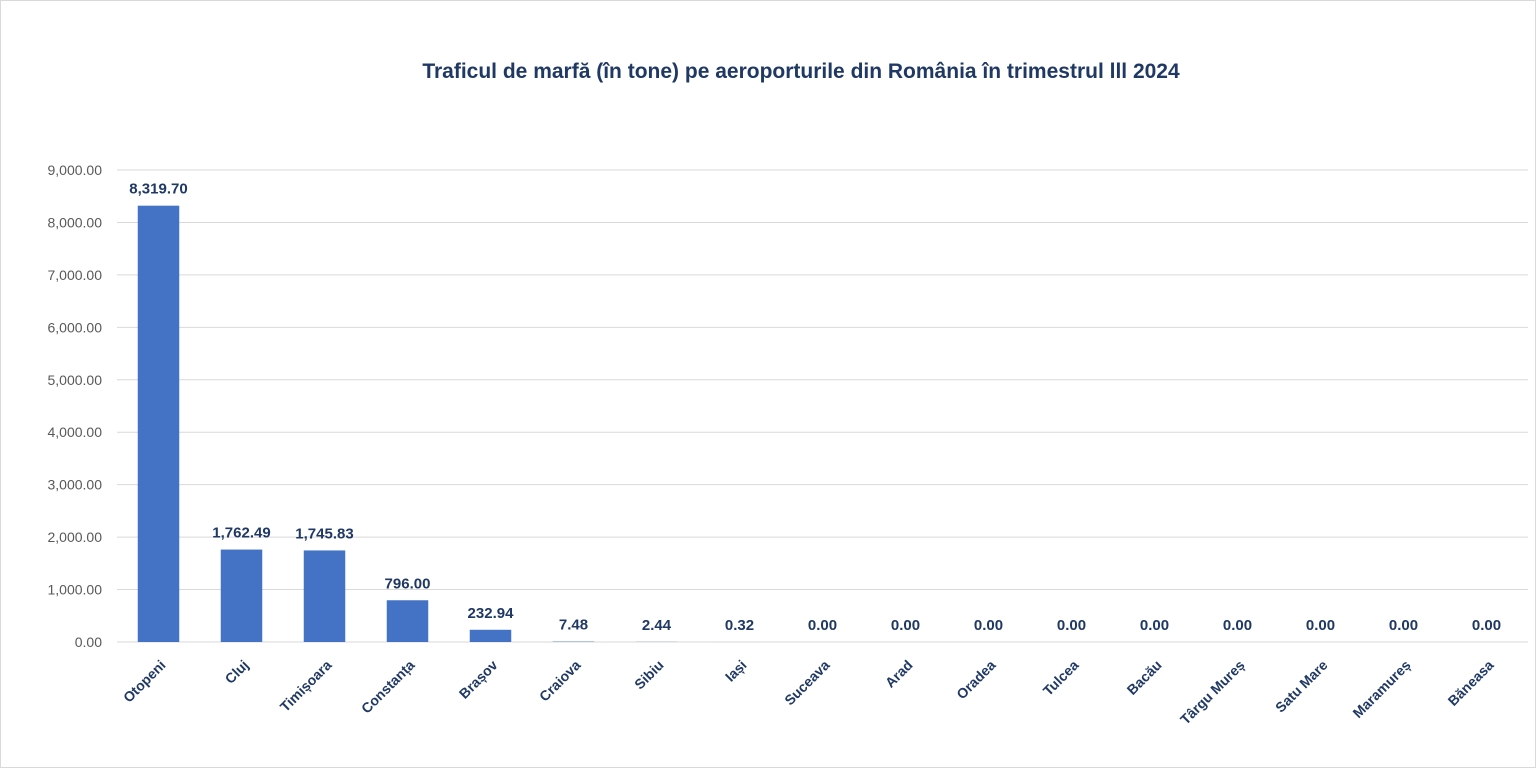 This screenshot has width=1536, height=768. What do you see at coordinates (158, 189) in the screenshot?
I see `data-label: 8,319.70` at bounding box center [158, 189].